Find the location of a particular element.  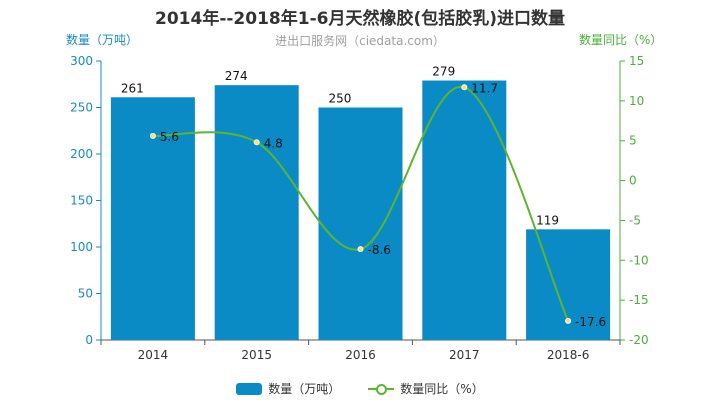

x-axis-tick-label: 2018-6 is located at coordinates (568, 355).